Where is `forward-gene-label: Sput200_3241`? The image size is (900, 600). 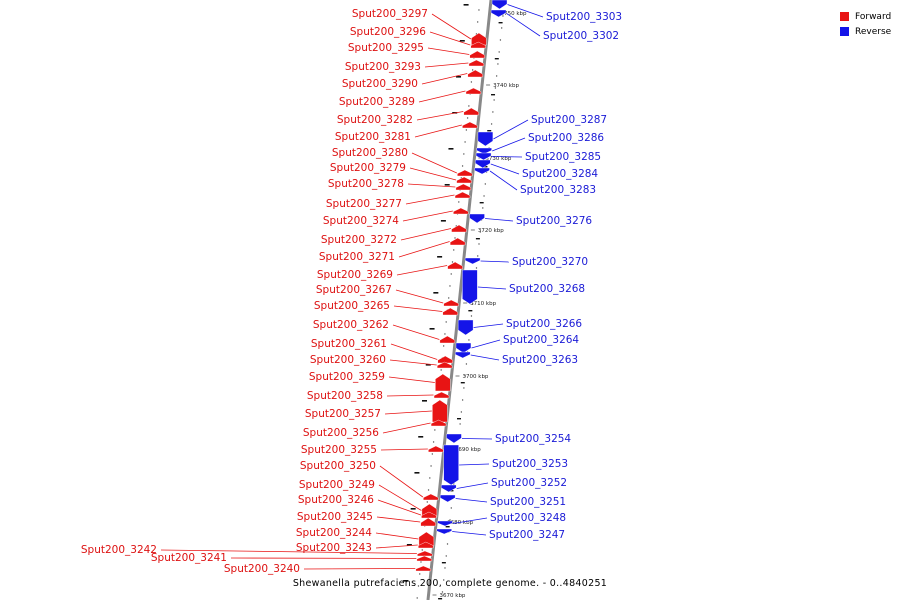 forward-gene-label: Sput200_3241 is located at coordinates (189, 558).